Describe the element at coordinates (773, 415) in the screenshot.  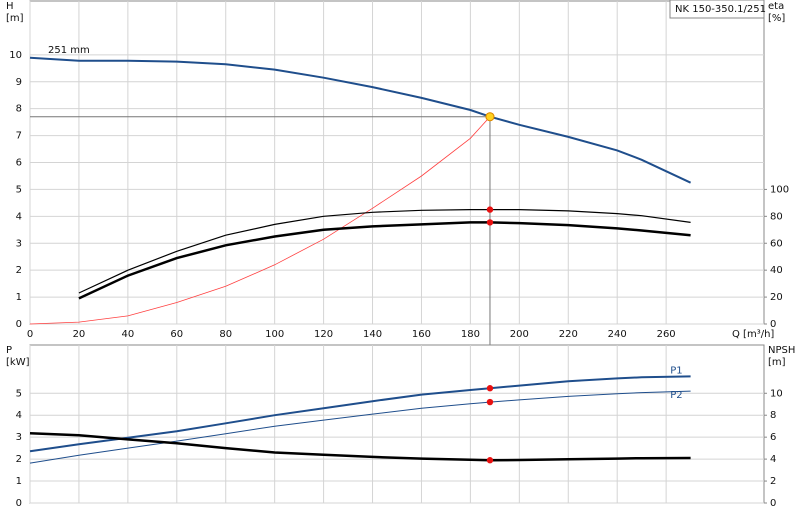
I see `y2-tick-label: 8` at that location.